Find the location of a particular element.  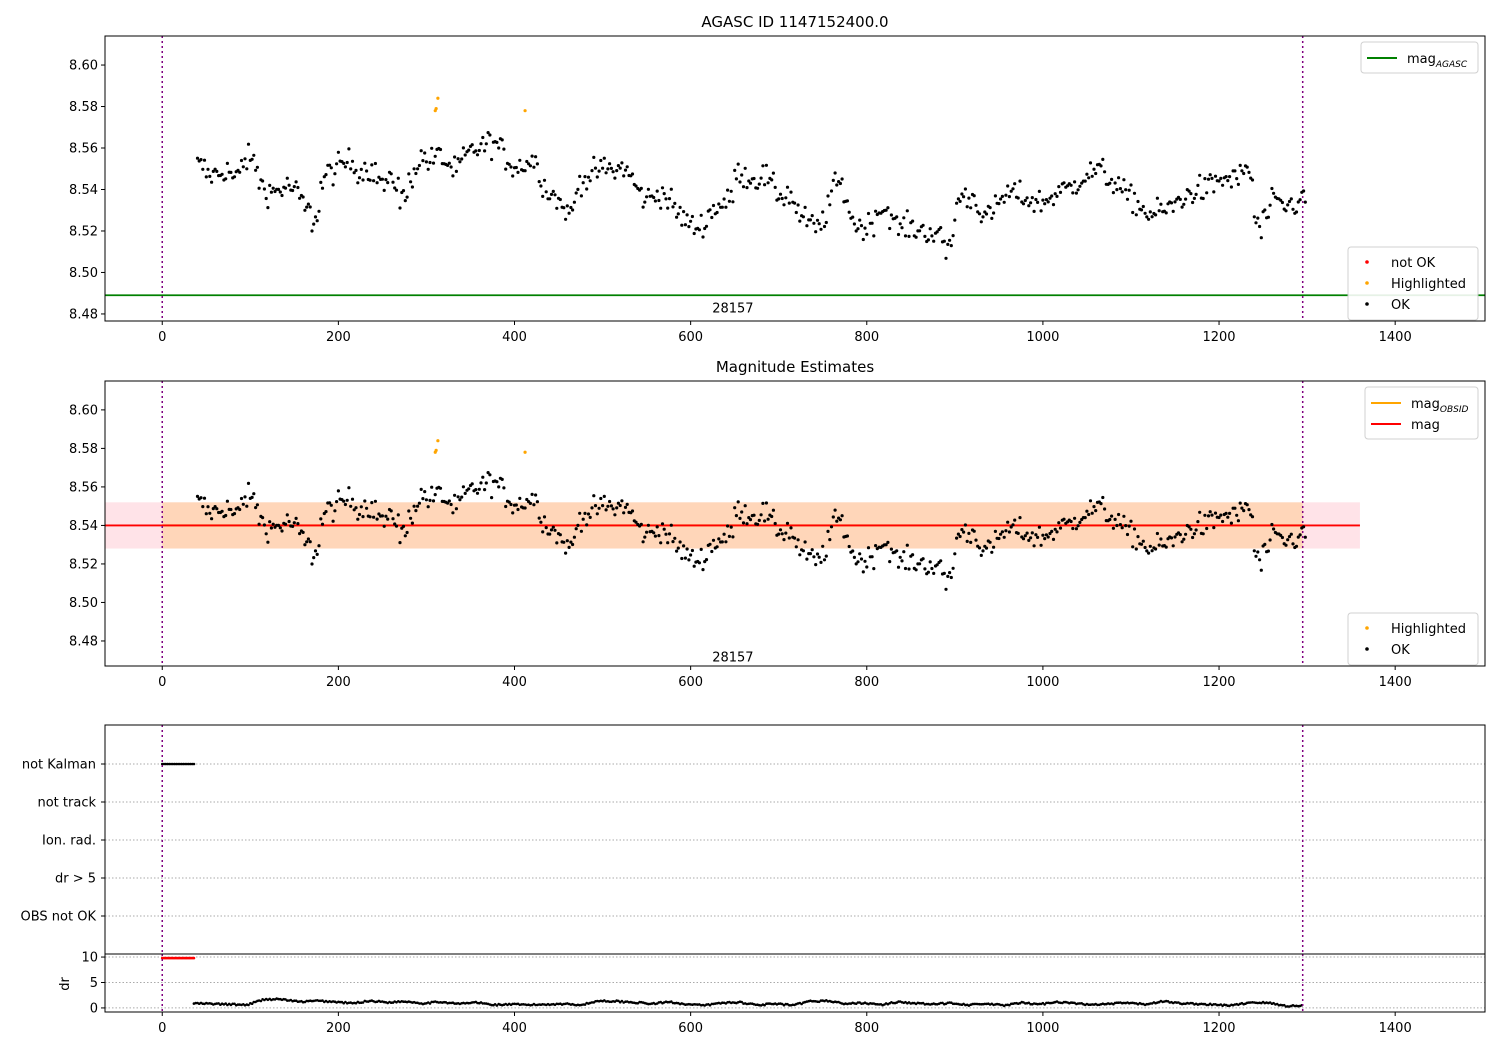

y-tick-label: 8.56 is located at coordinates (83, 487).